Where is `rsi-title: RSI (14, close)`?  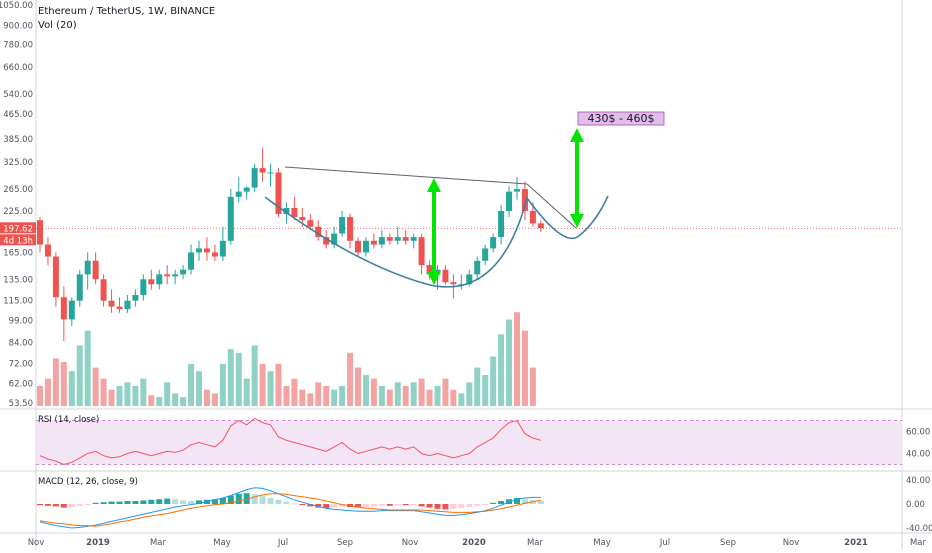
rsi-title: RSI (14, close) is located at coordinates (68, 420).